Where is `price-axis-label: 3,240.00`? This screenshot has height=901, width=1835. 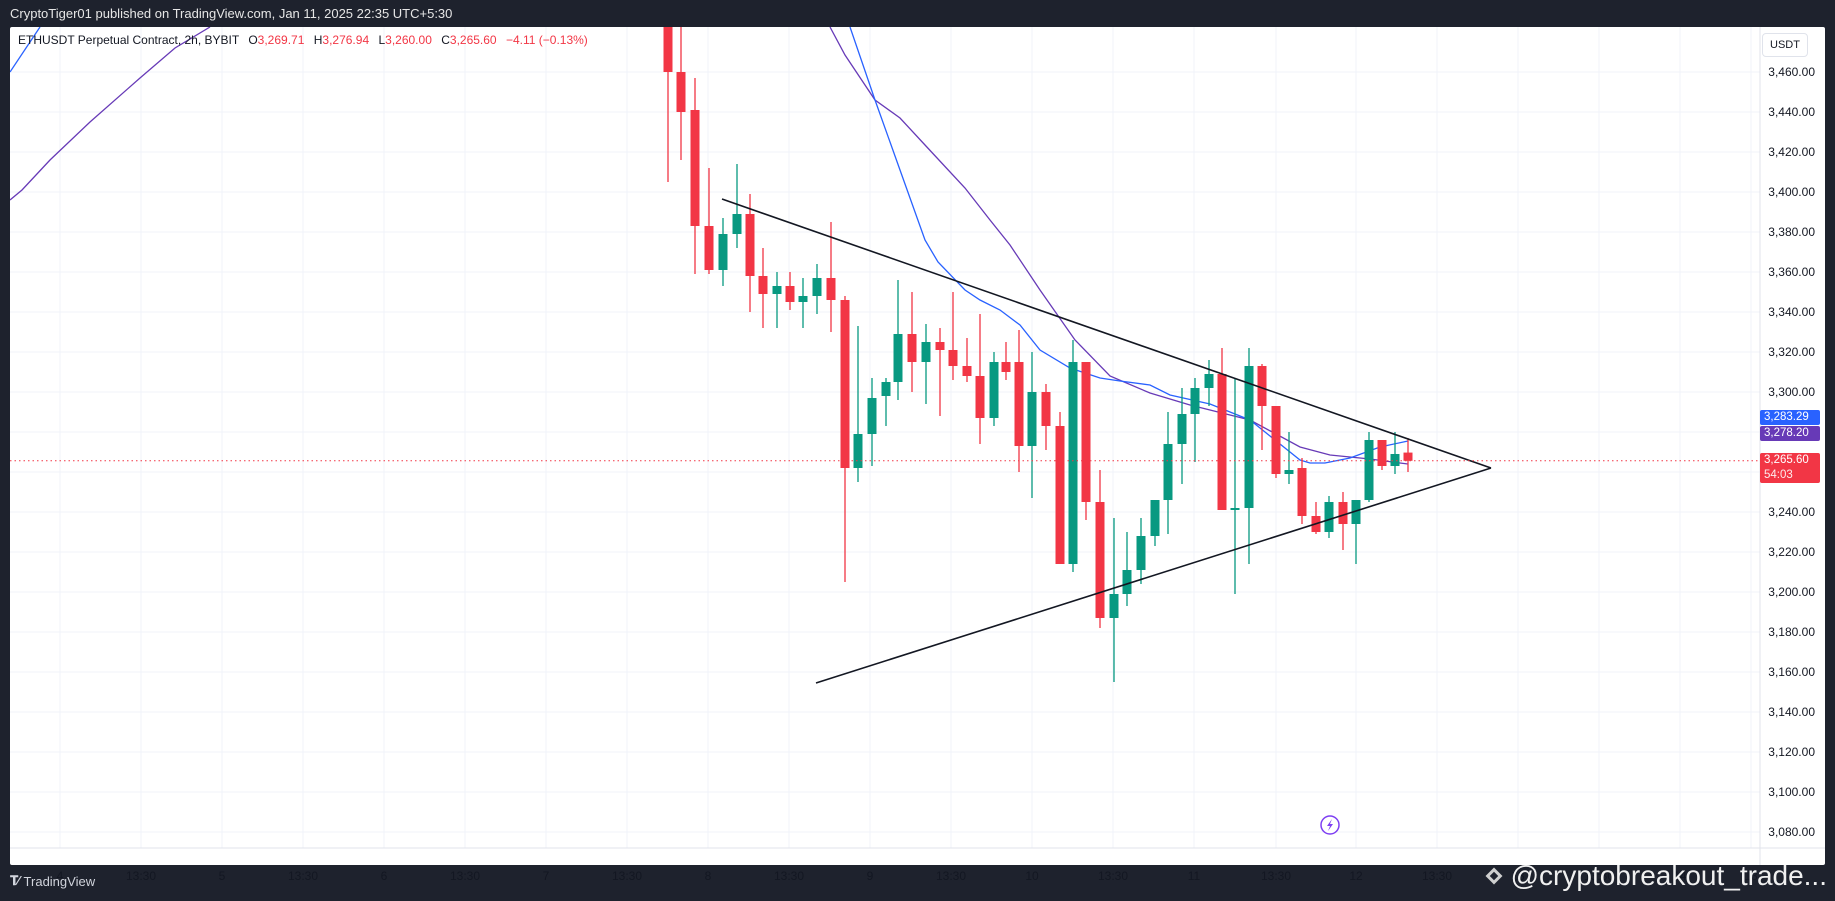 price-axis-label: 3,240.00 is located at coordinates (1791, 512).